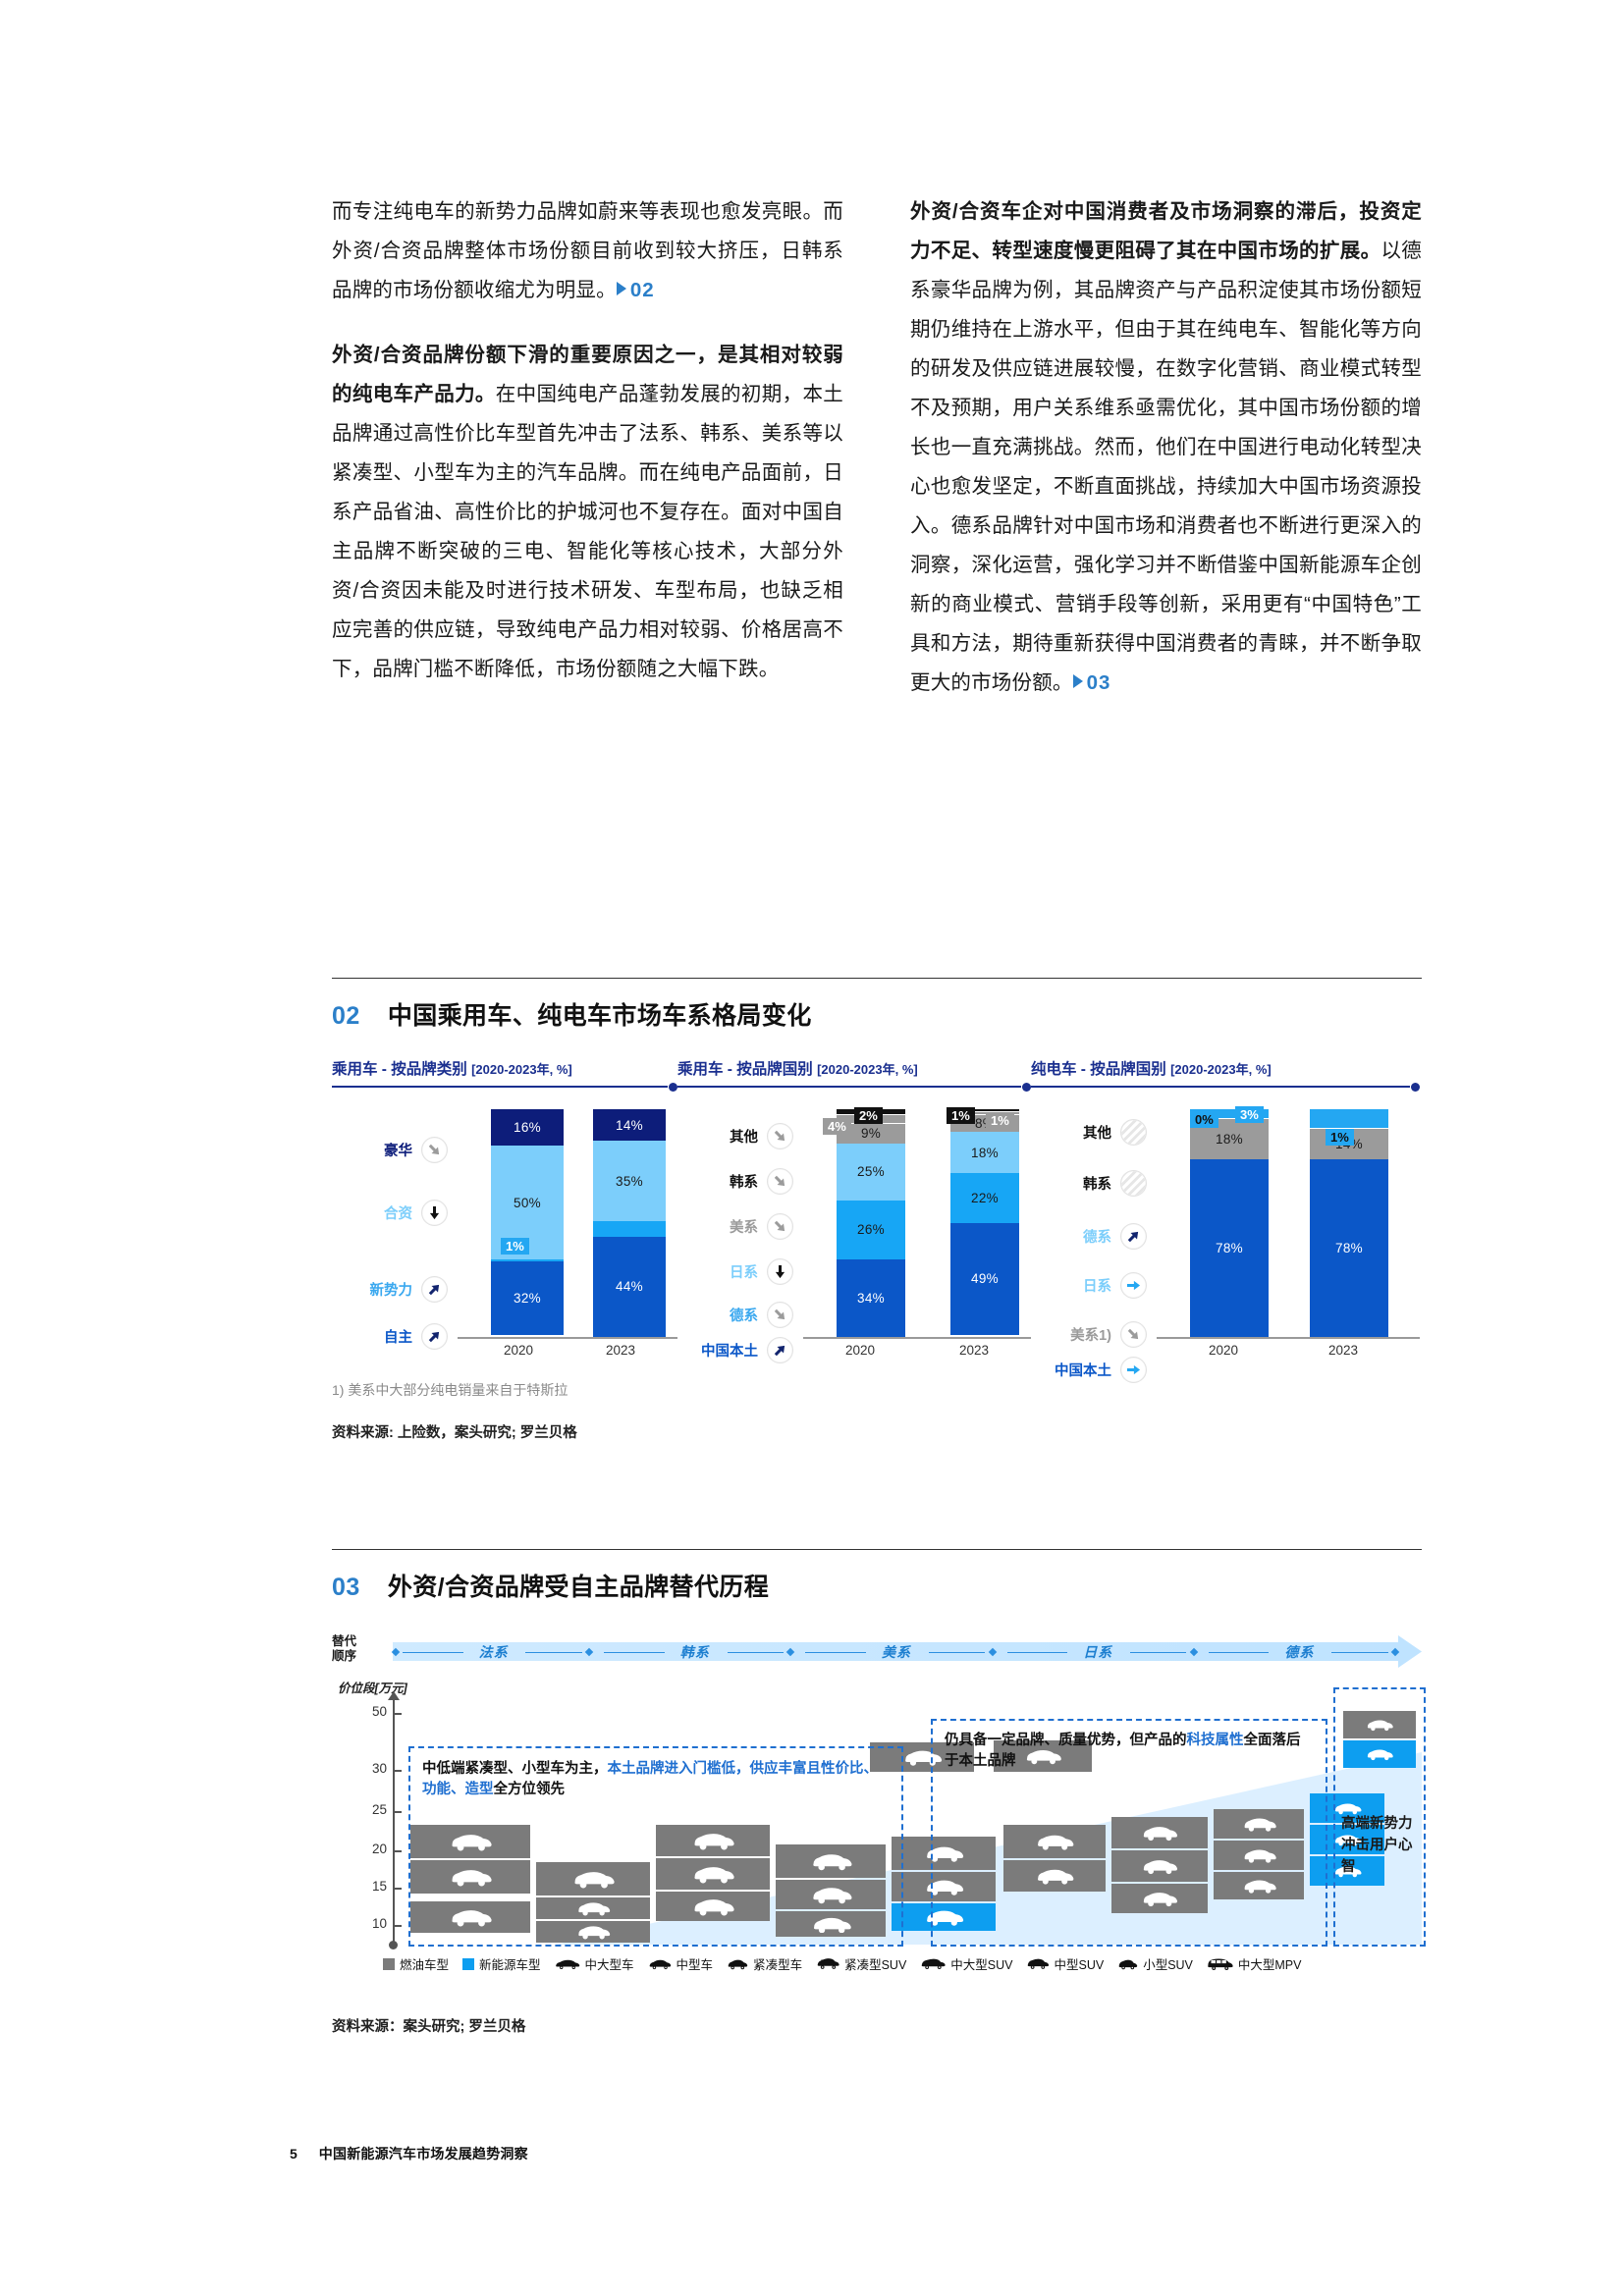 The width and height of the screenshot is (1624, 2296). Describe the element at coordinates (629, 1181) in the screenshot. I see `bar-value-label: 35%` at that location.